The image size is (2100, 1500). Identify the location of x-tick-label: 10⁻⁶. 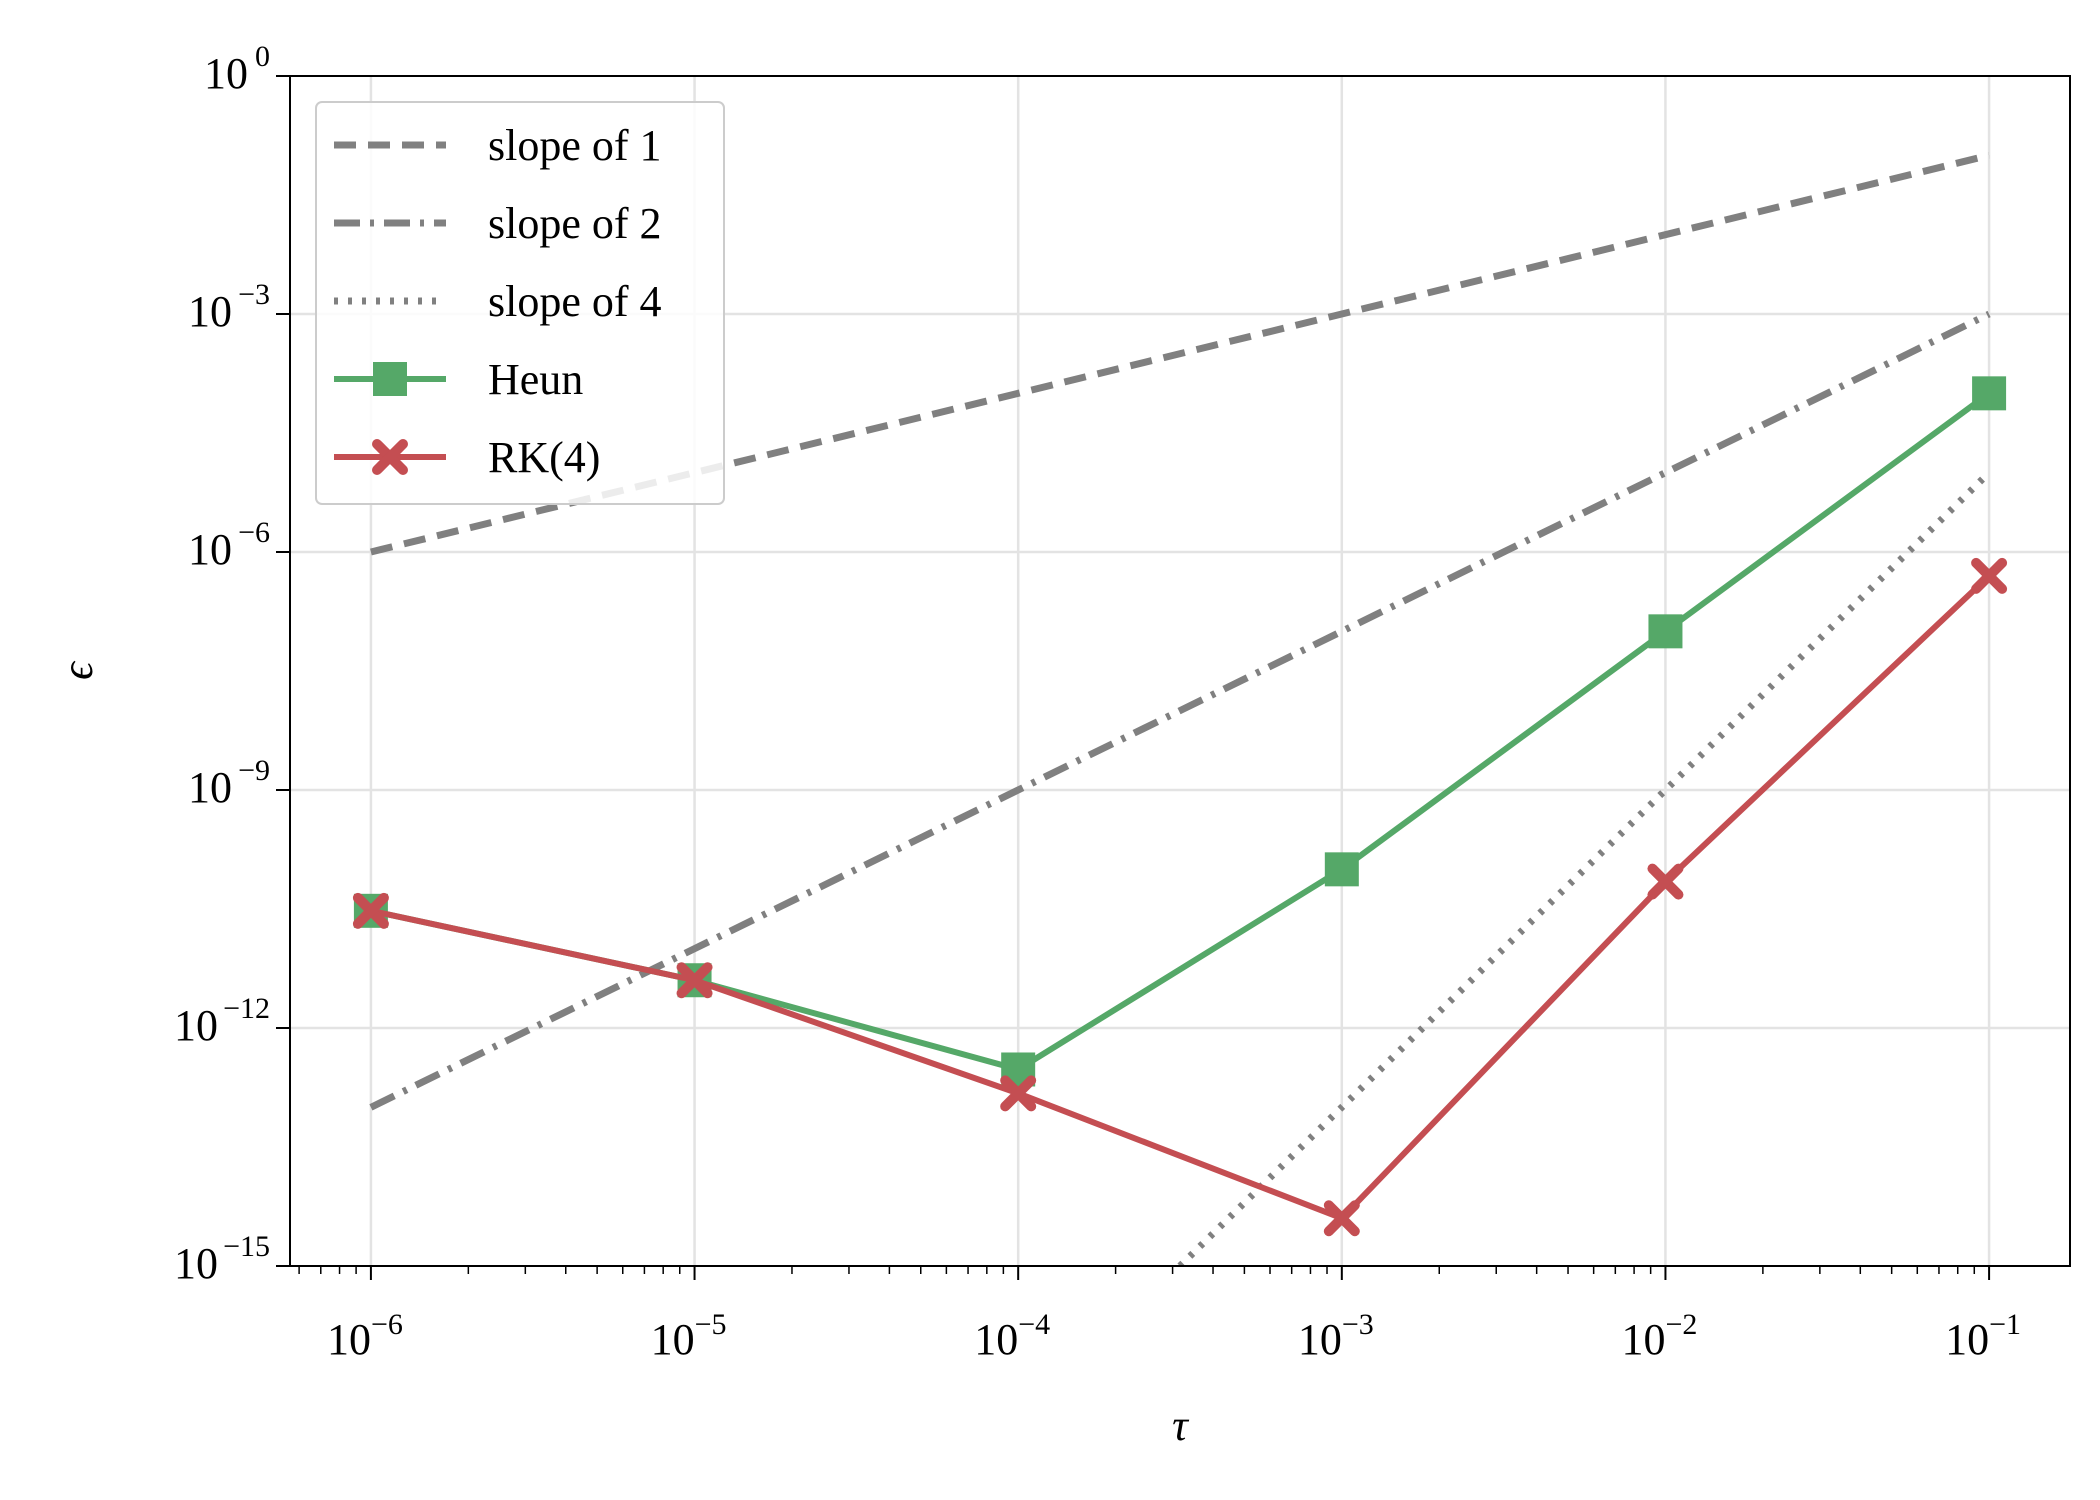
(365, 1336).